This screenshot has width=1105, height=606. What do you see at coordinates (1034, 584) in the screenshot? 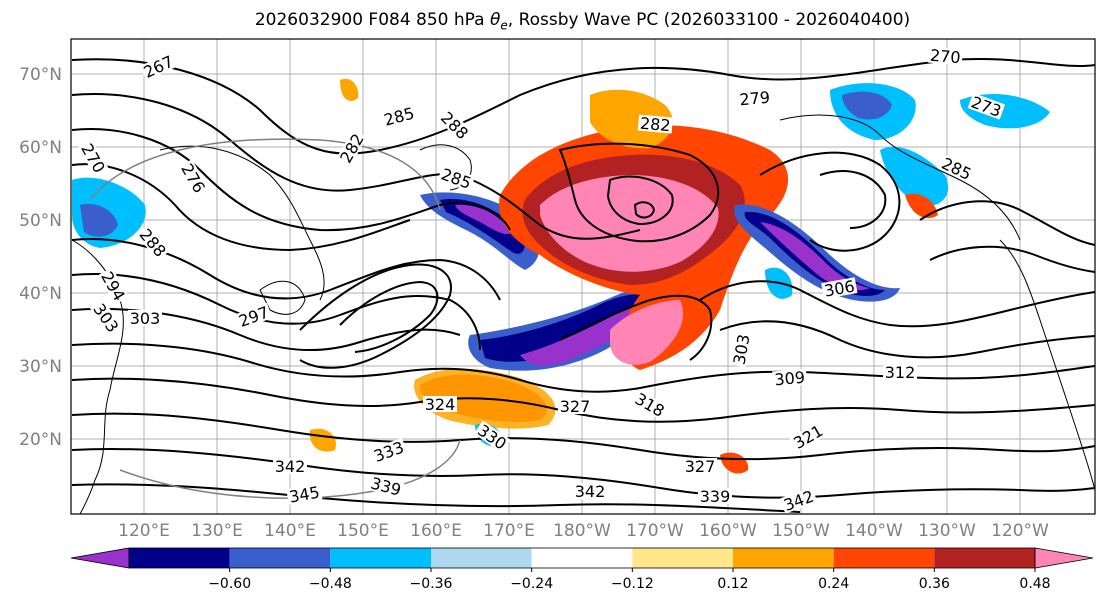
I see `colorbar-tick-label: 0.48` at bounding box center [1034, 584].